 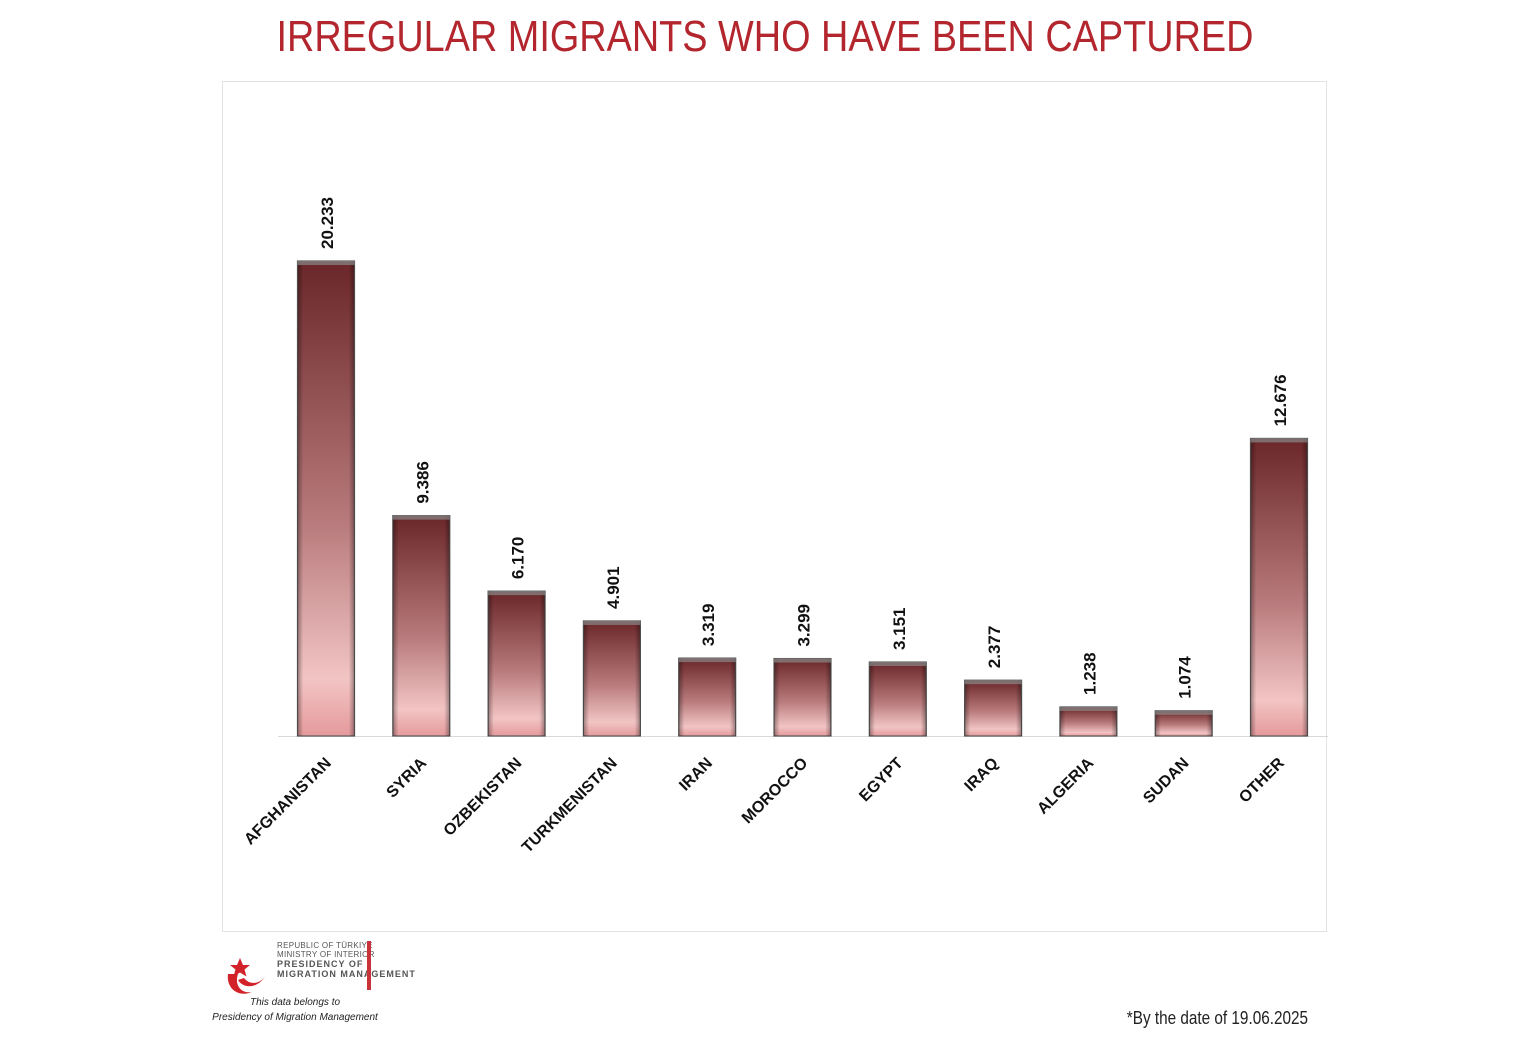 What do you see at coordinates (1184, 712) in the screenshot?
I see `bar-bevel-sudan` at bounding box center [1184, 712].